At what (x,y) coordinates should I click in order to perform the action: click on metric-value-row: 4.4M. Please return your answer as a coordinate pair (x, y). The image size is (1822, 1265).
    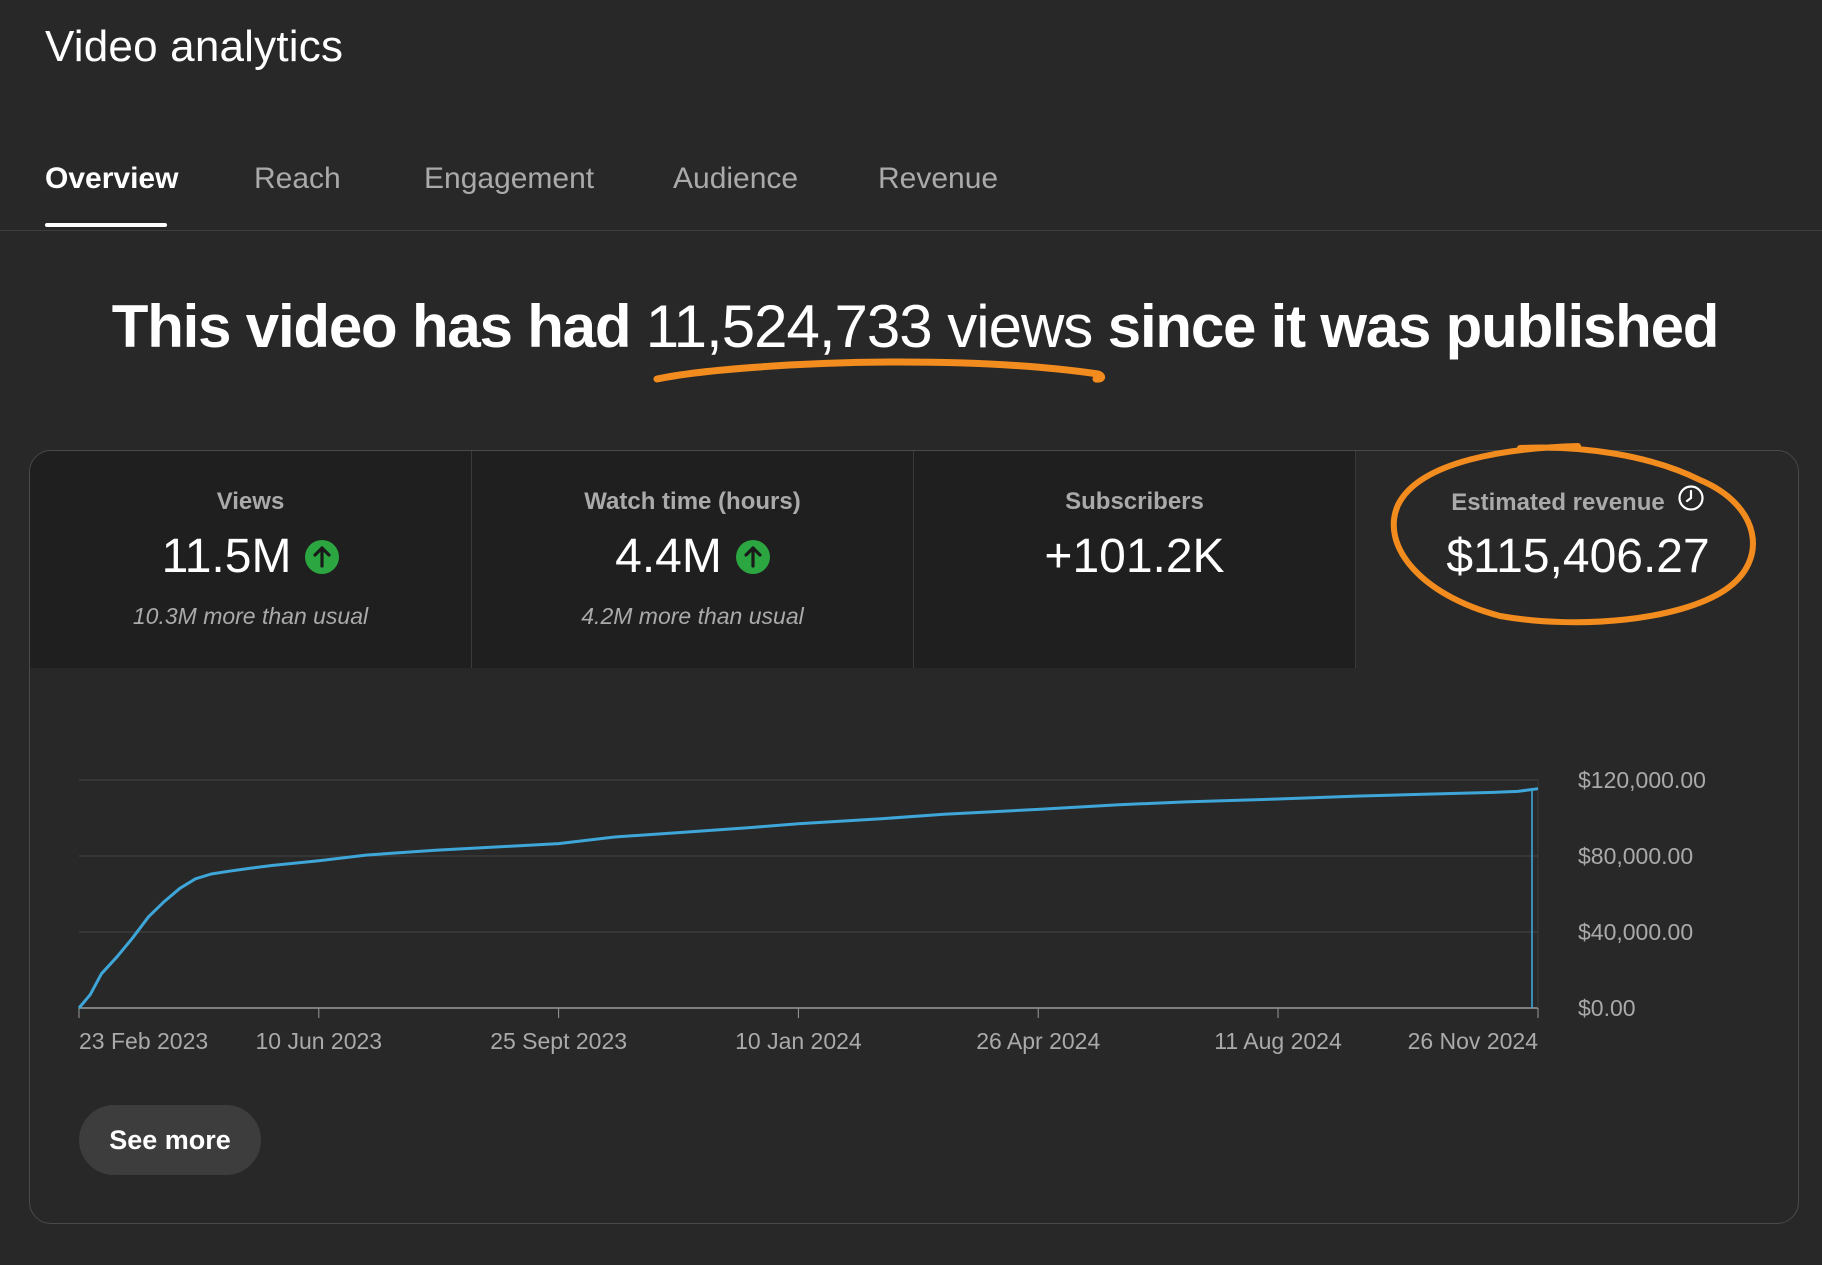
    Looking at the image, I should click on (692, 556).